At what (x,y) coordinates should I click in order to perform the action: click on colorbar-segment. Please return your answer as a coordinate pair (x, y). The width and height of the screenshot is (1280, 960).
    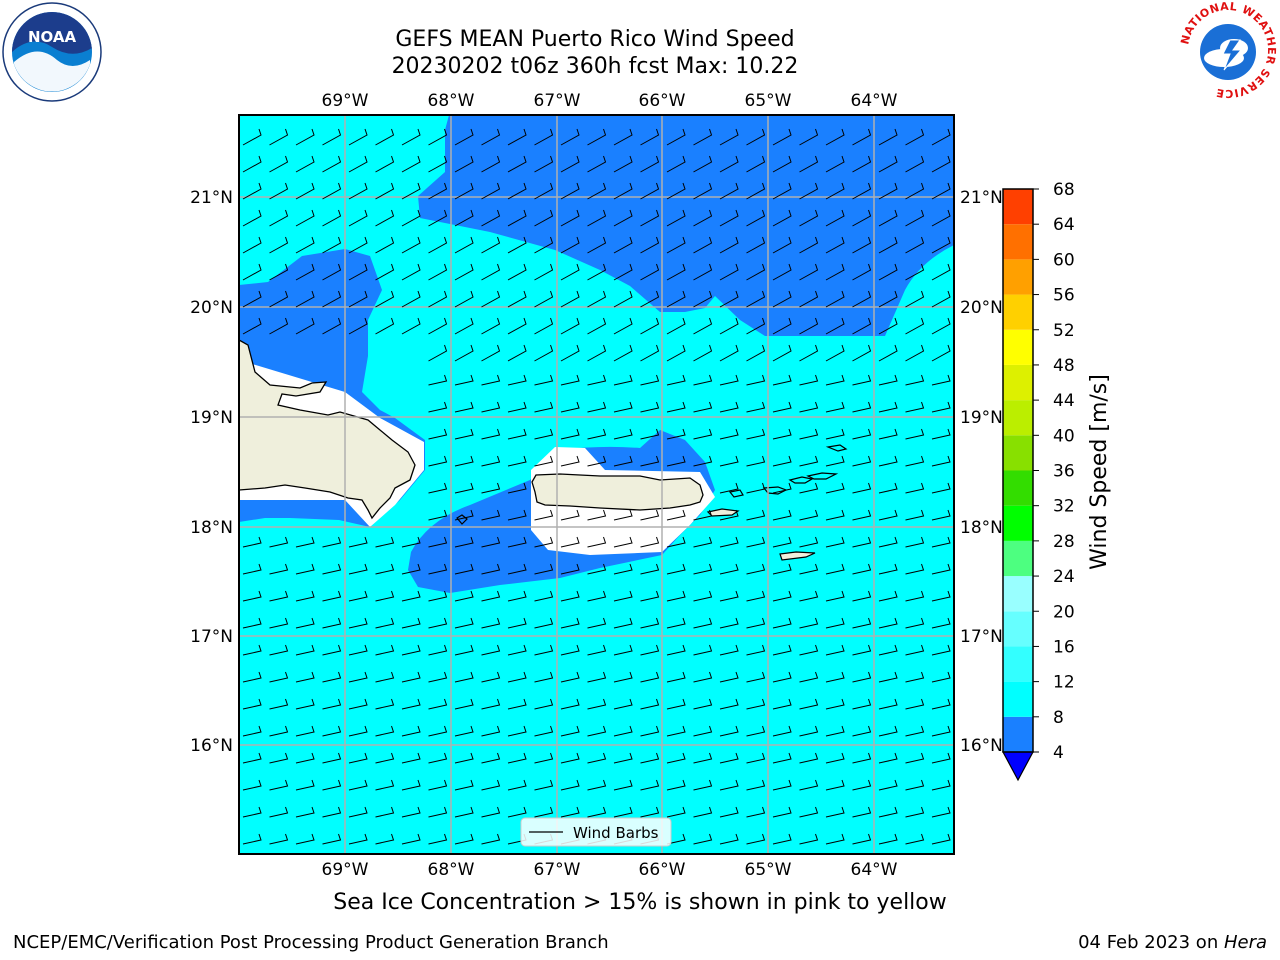
    Looking at the image, I should click on (1018, 207).